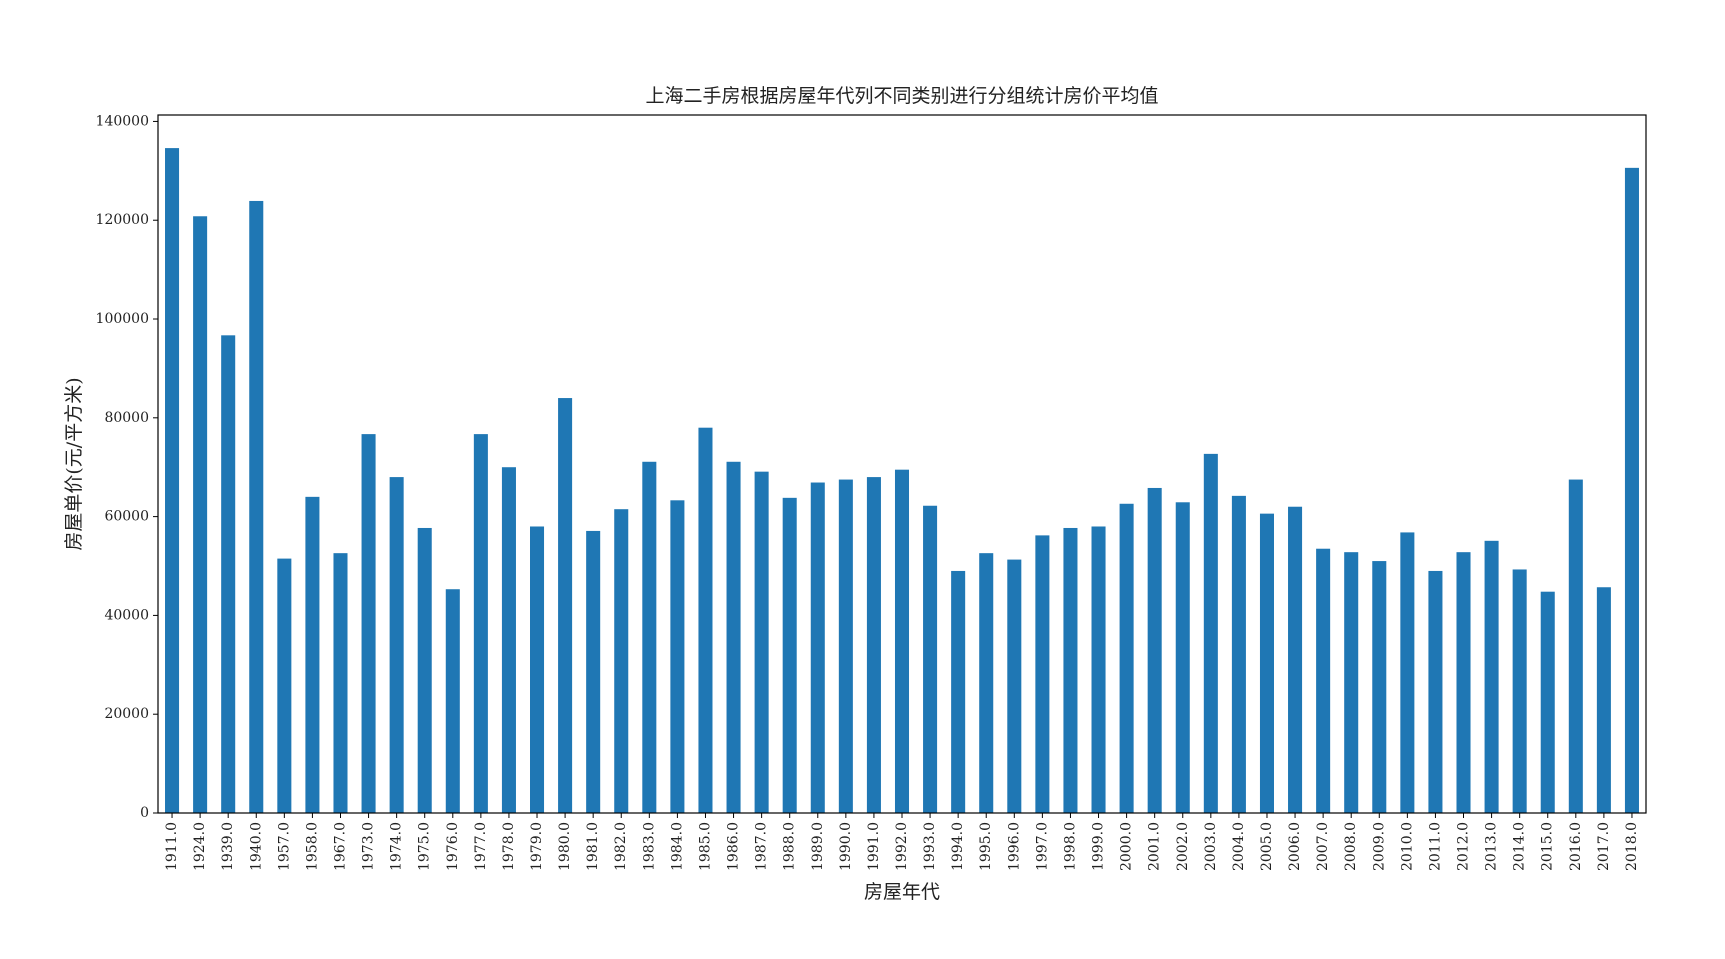 The height and width of the screenshot is (959, 1725). What do you see at coordinates (1407, 846) in the screenshot?
I see `x-tick-label: 2010.0` at bounding box center [1407, 846].